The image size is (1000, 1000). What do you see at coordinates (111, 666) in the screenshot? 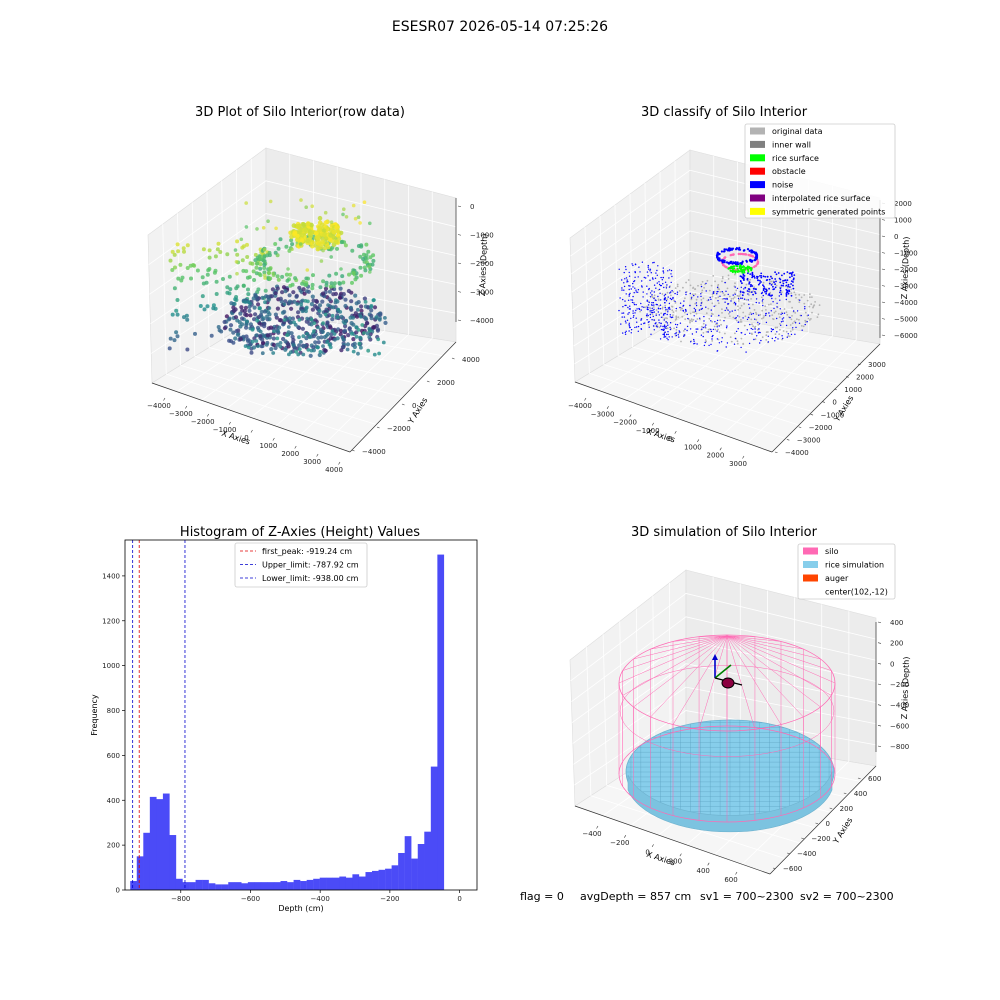
I see `histogram-y-tick-label: 1000` at bounding box center [111, 666].